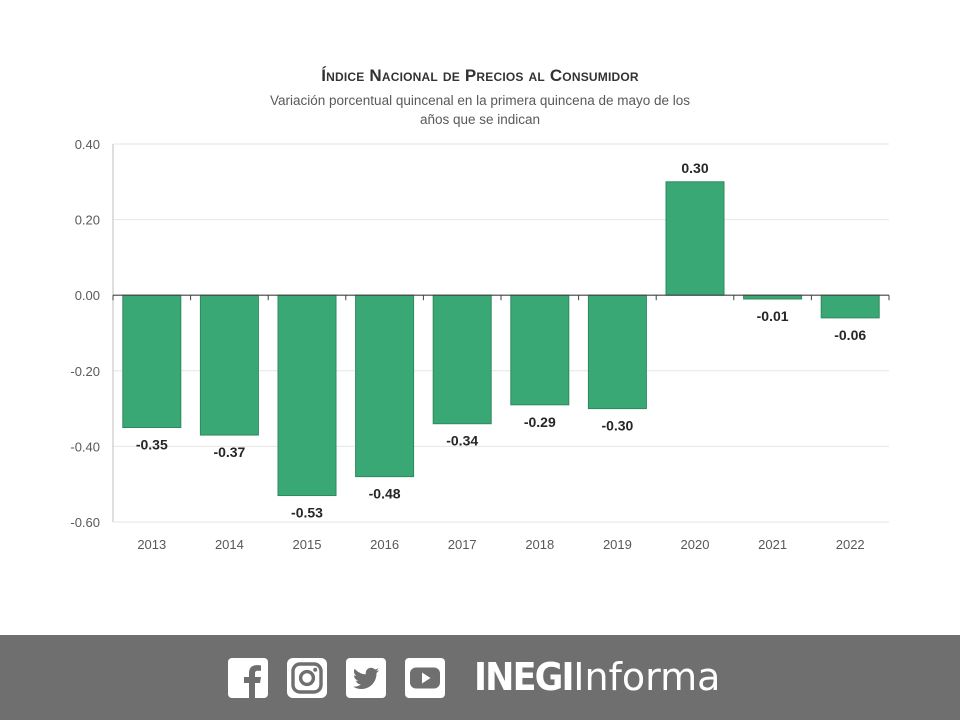  I want to click on brand-bold-text: INEGI, so click(524, 677).